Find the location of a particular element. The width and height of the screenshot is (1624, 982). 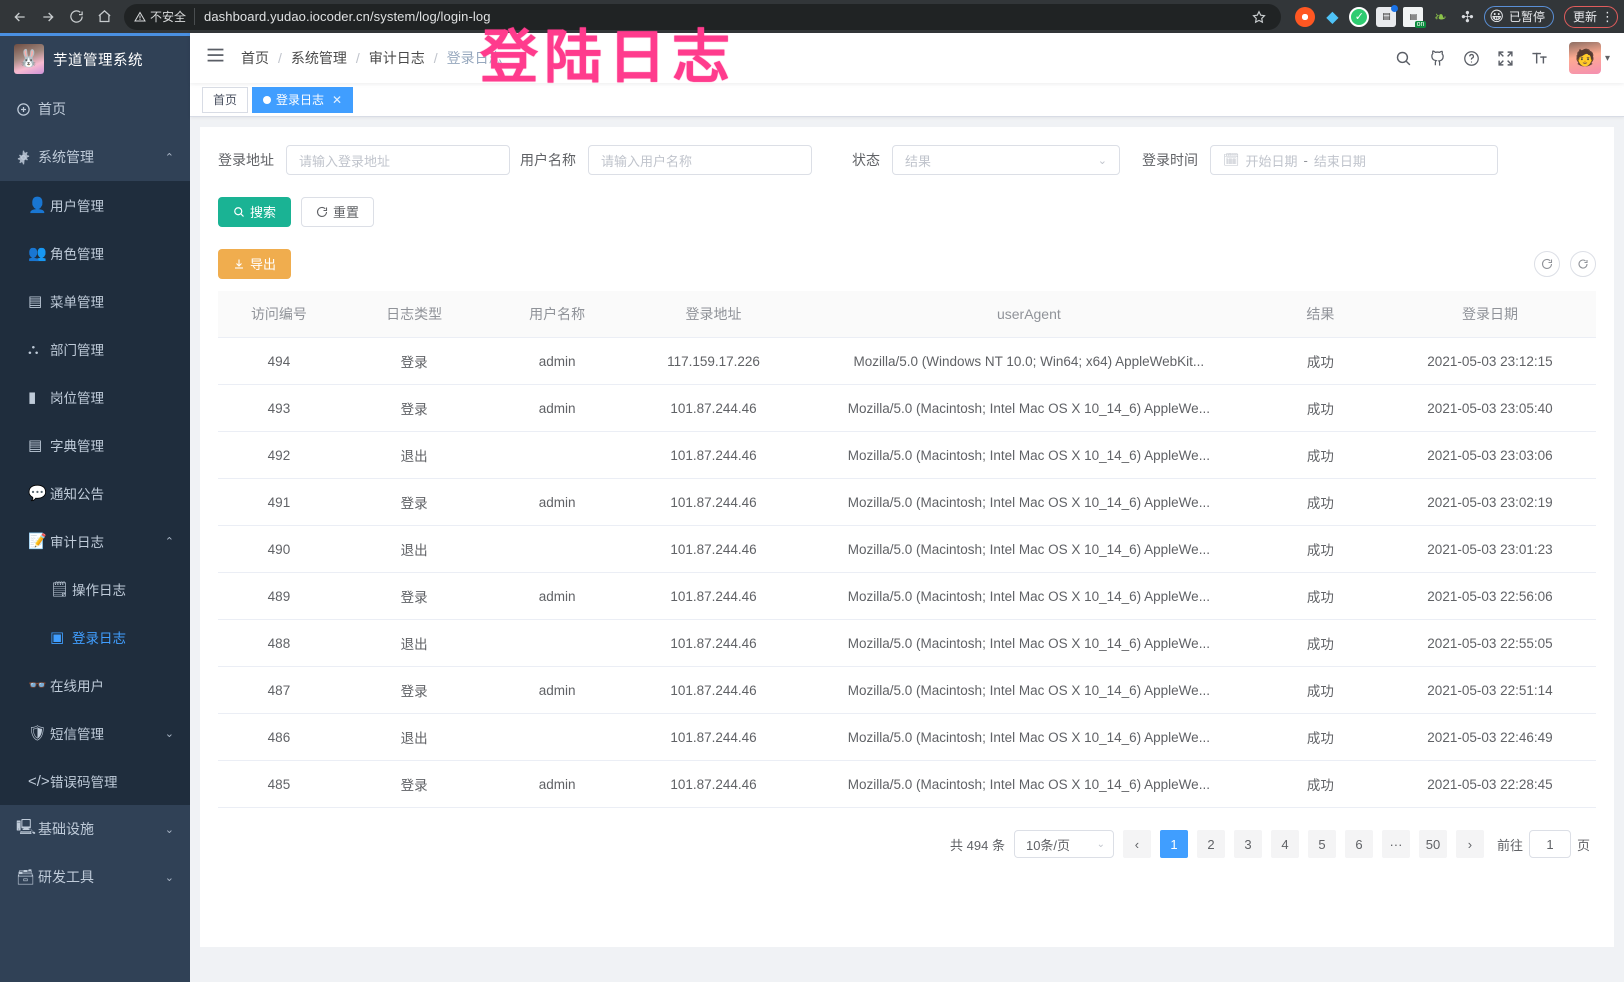

sidebar-item-error-code: </> 错误码管理 is located at coordinates (95, 781).